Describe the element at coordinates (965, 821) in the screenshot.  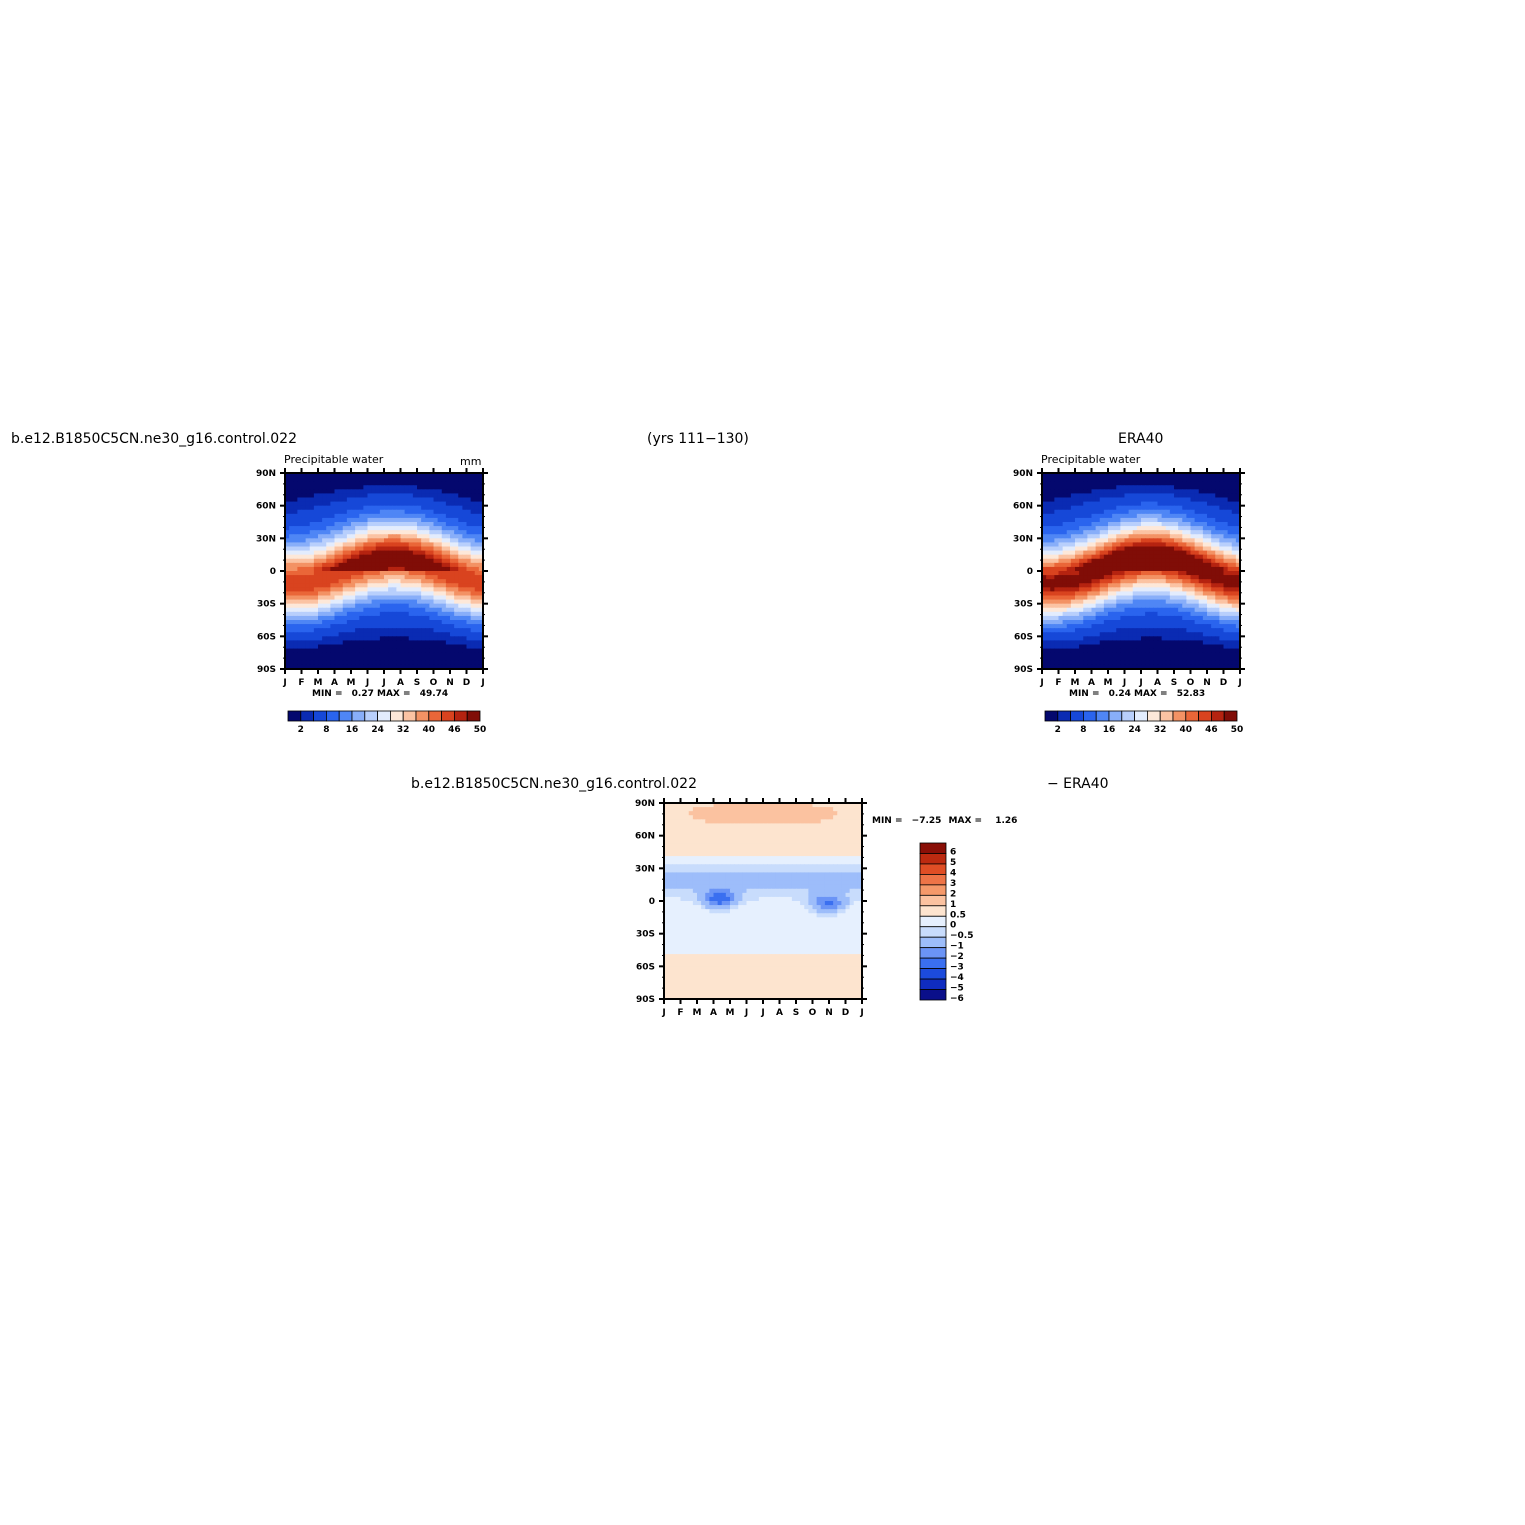
I see `diff-max-label: MAX =` at that location.